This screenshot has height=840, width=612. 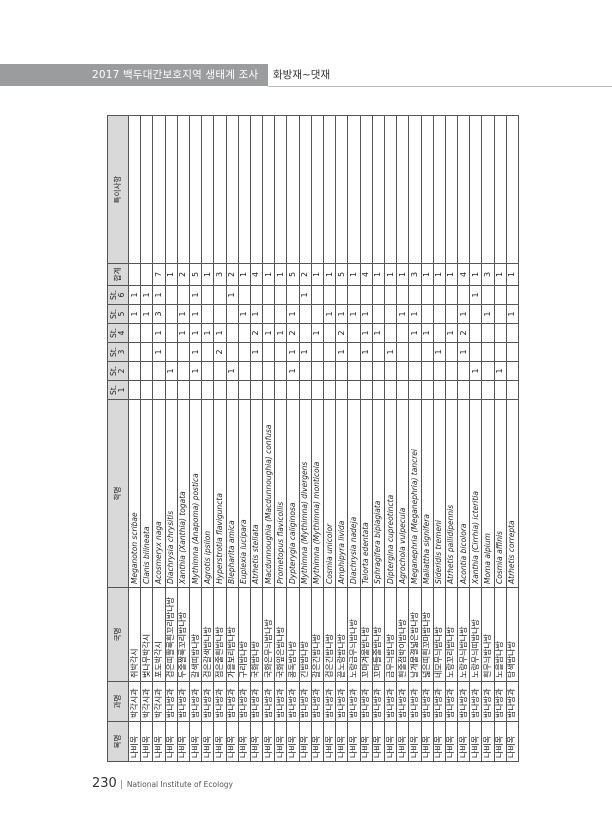 What do you see at coordinates (146, 634) in the screenshot?
I see `cell-korean-name: 벚나무박각시` at bounding box center [146, 634].